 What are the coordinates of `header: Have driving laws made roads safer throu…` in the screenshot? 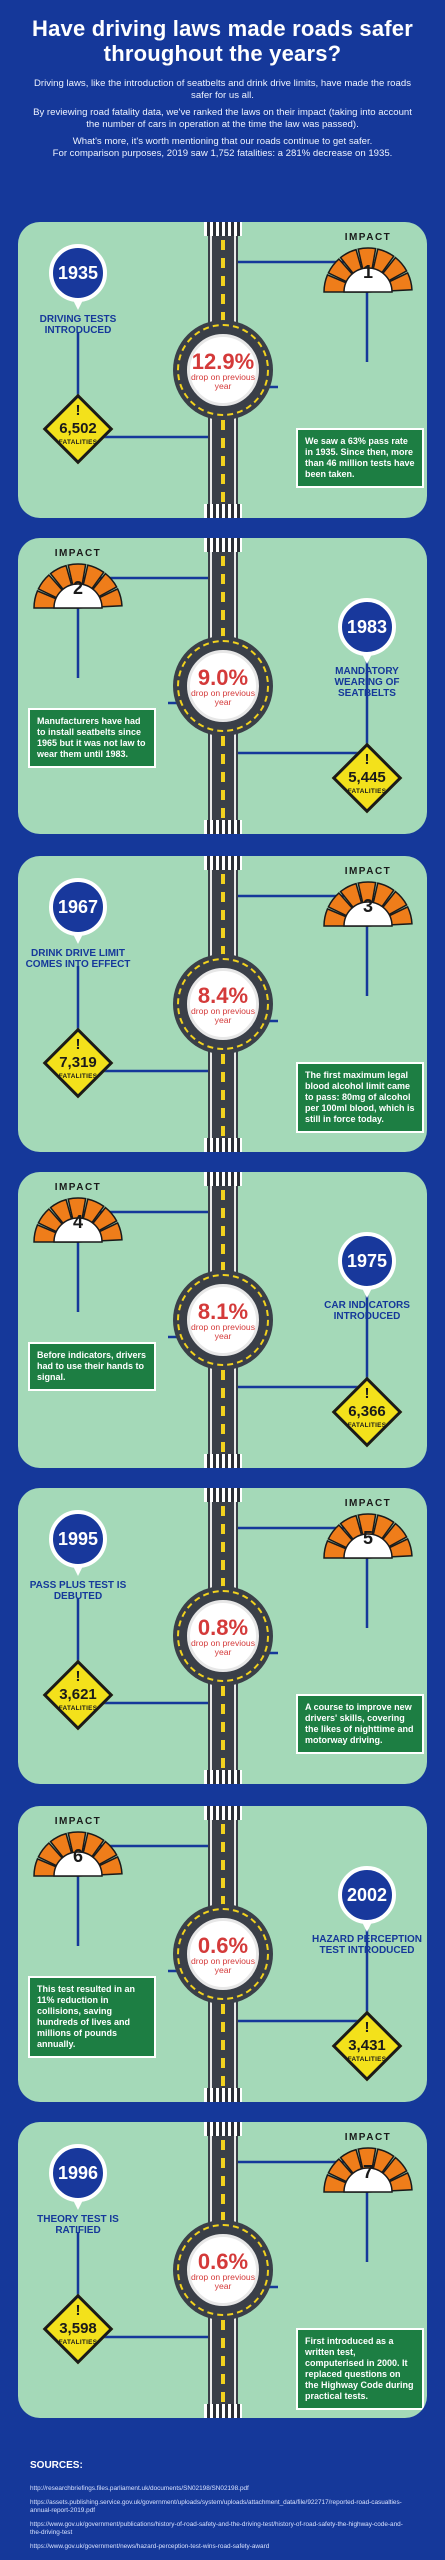 It's located at (222, 107).